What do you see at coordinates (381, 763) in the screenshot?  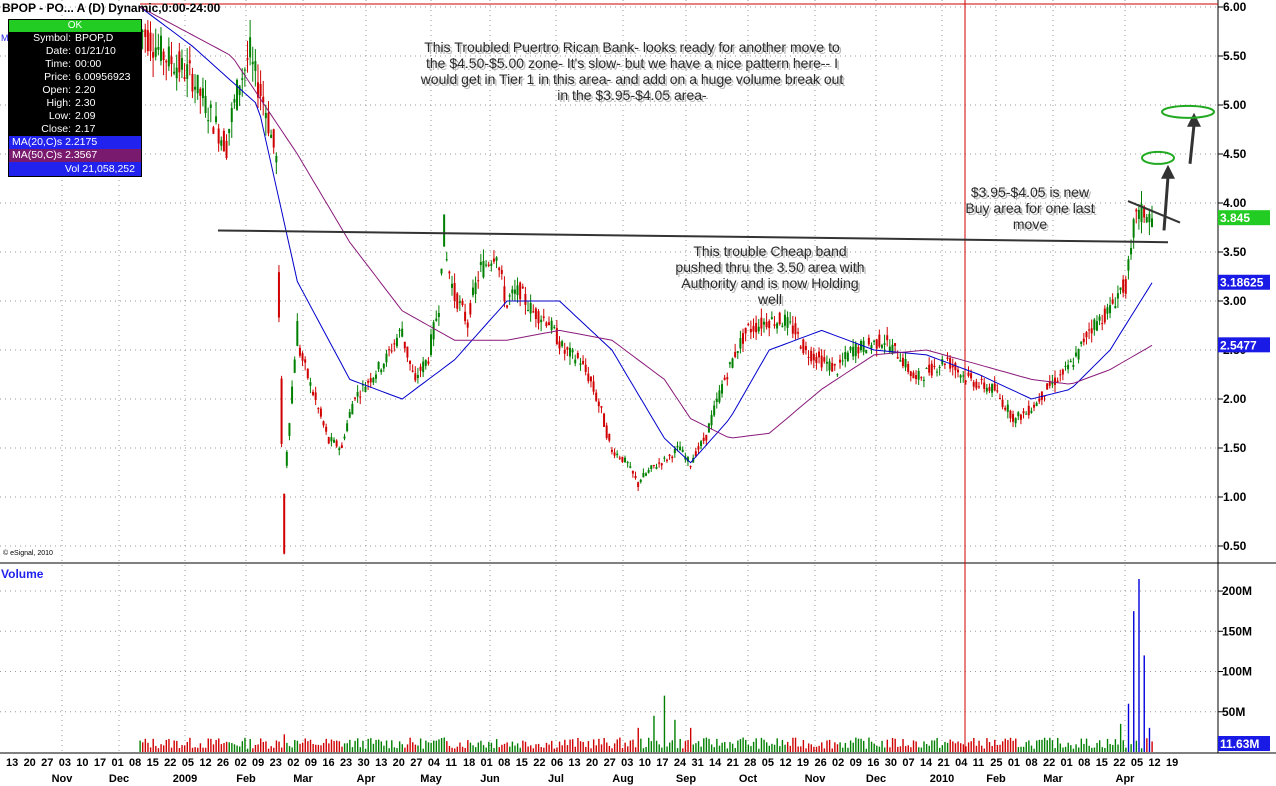 I see `x-day-label: 13` at bounding box center [381, 763].